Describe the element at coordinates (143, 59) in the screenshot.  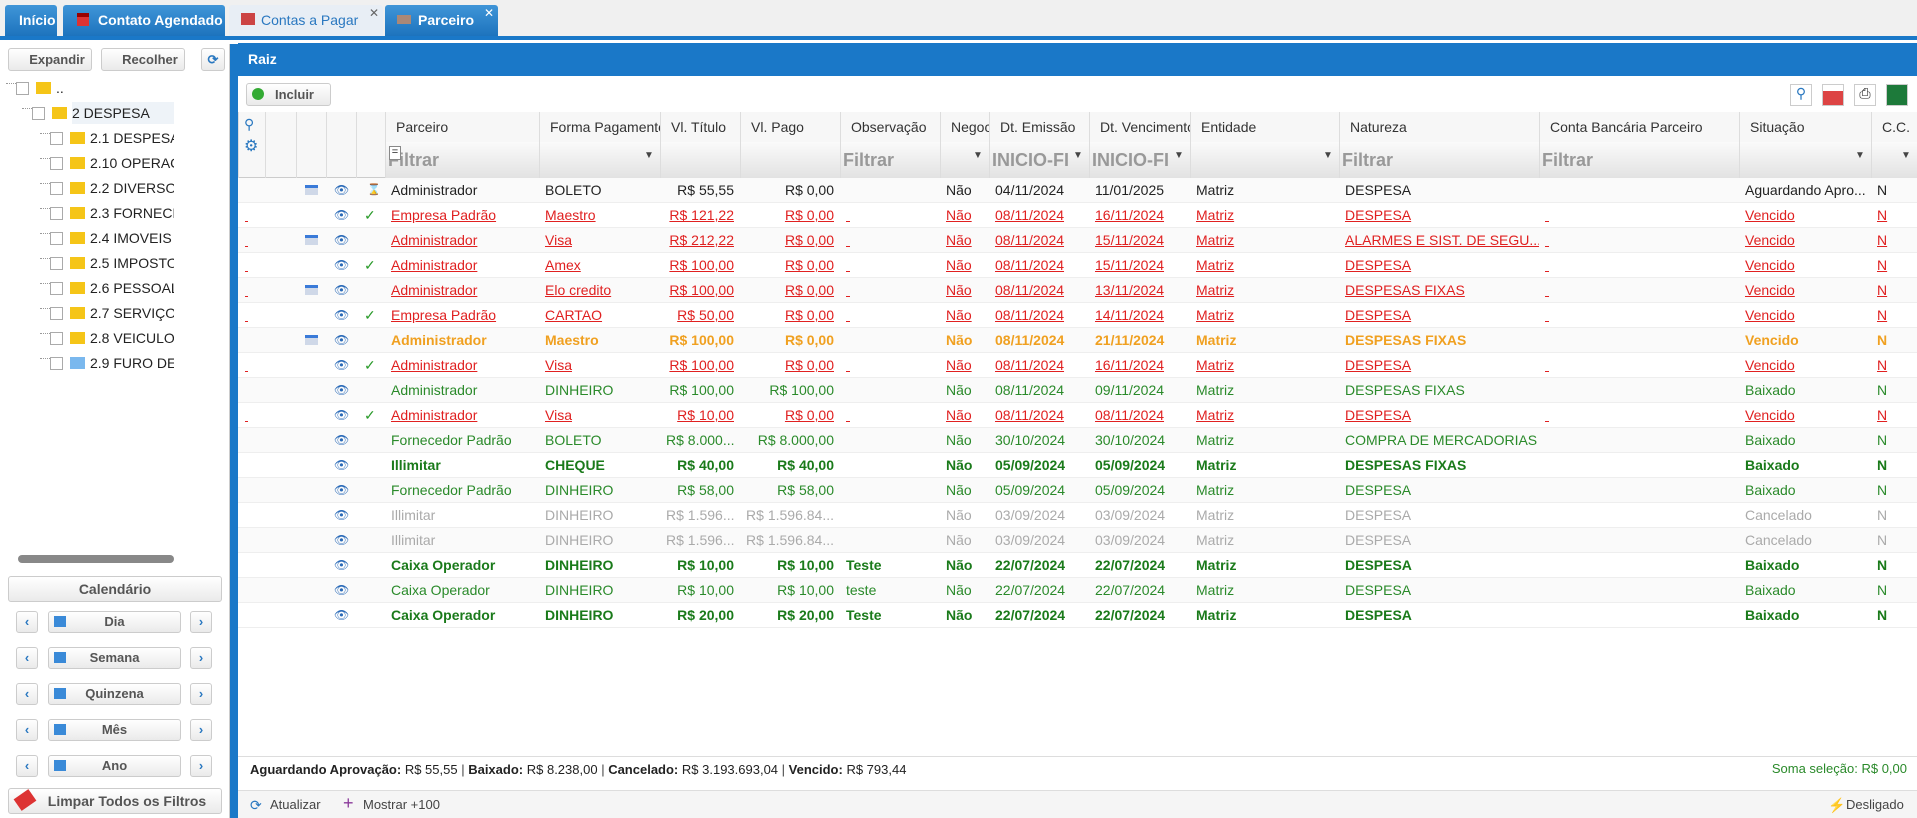
I see `collapse-button: Recolher` at that location.